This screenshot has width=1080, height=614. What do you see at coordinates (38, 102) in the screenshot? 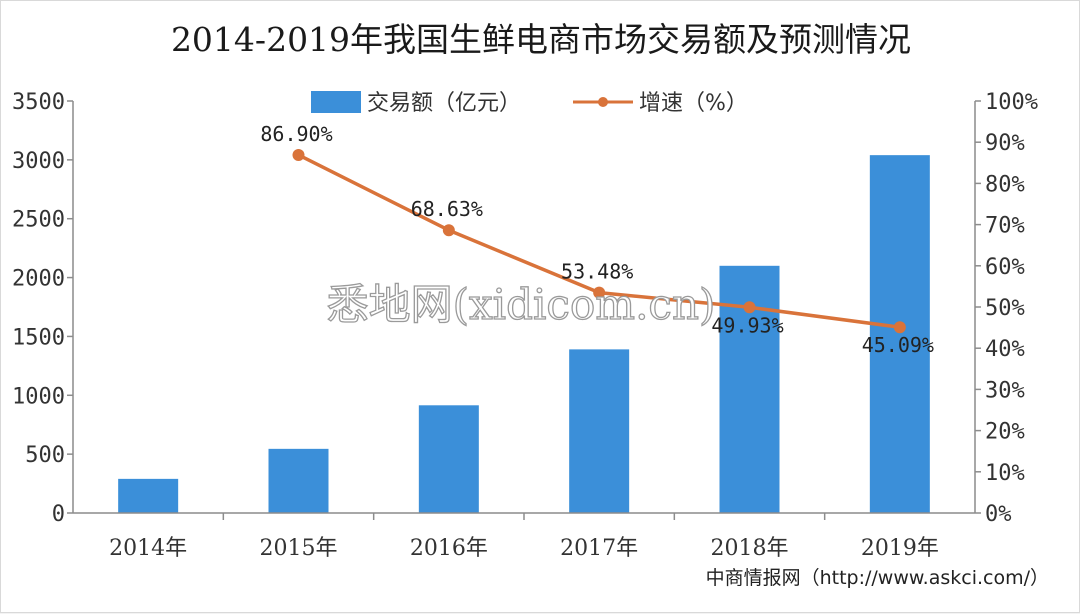
I see `y-left-tick-label: 3500` at bounding box center [38, 102].